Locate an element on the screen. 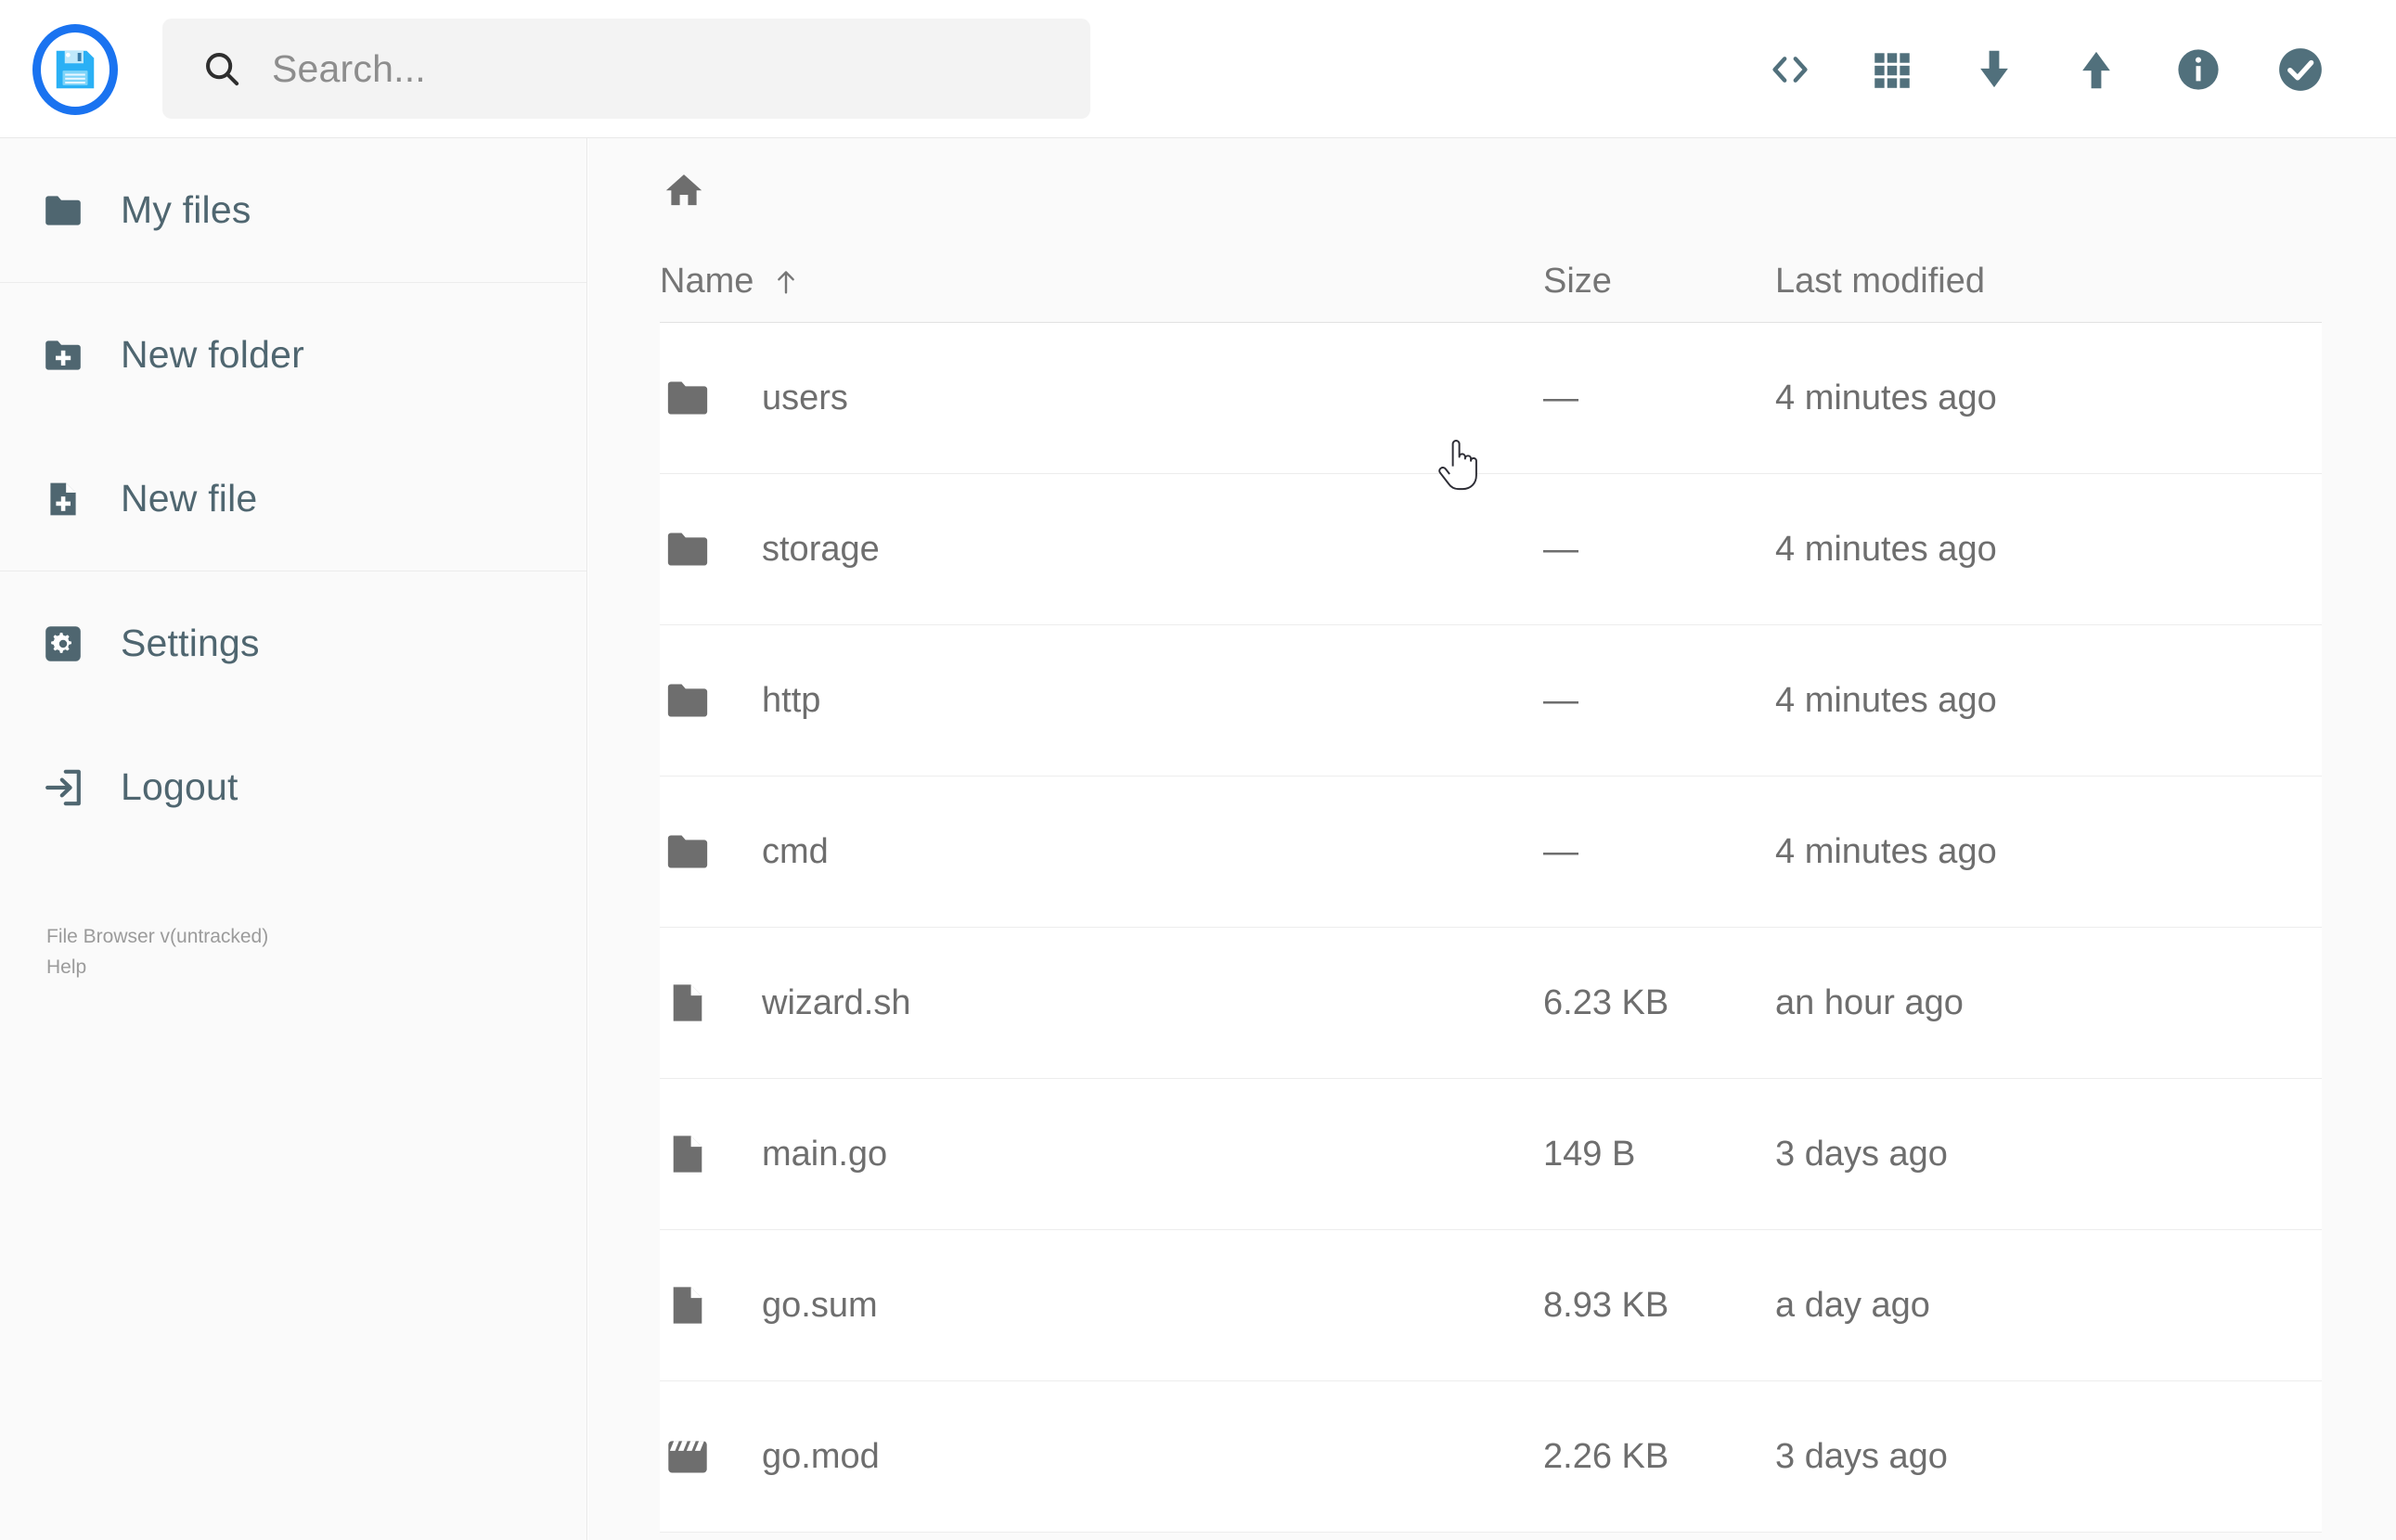  gear-icon is located at coordinates (63, 644).